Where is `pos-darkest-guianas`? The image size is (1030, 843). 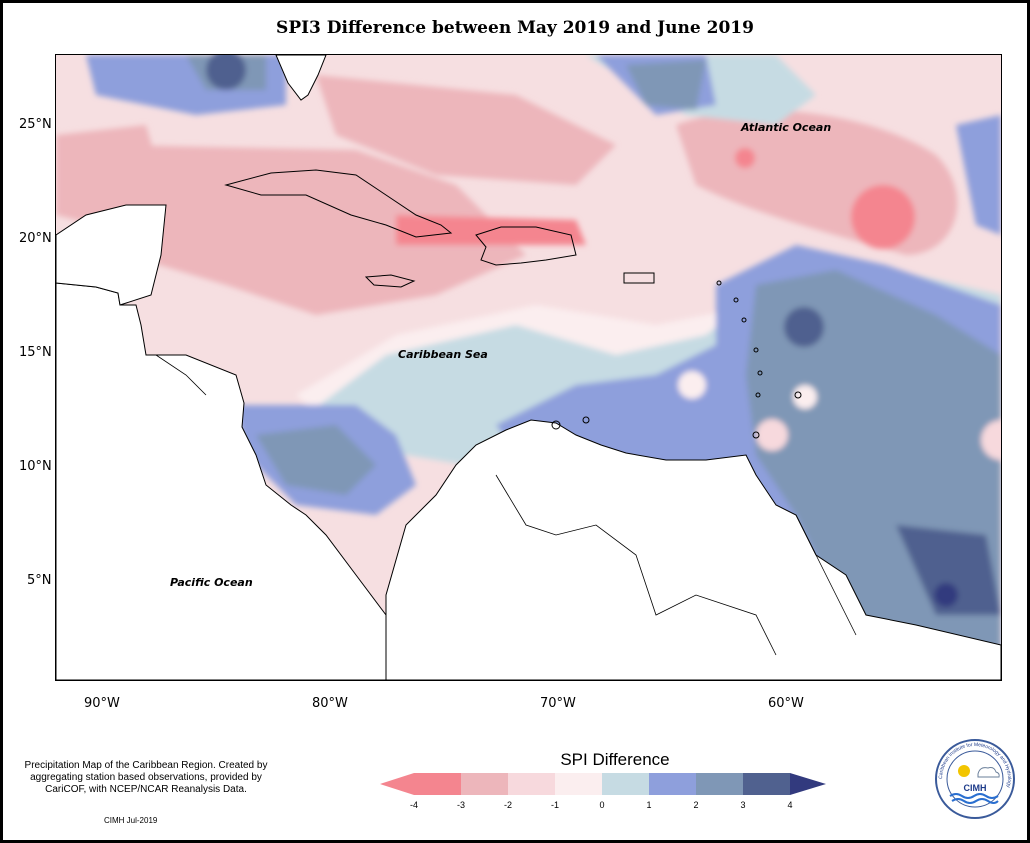
pos-darkest-guianas is located at coordinates (946, 595).